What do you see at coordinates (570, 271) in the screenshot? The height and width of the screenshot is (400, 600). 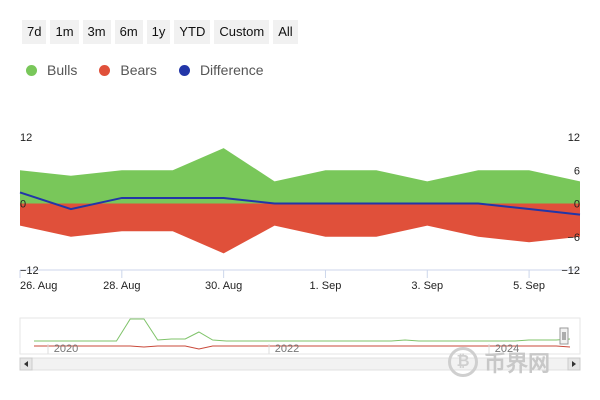 I see `y-right-tick-label: −12` at bounding box center [570, 271].